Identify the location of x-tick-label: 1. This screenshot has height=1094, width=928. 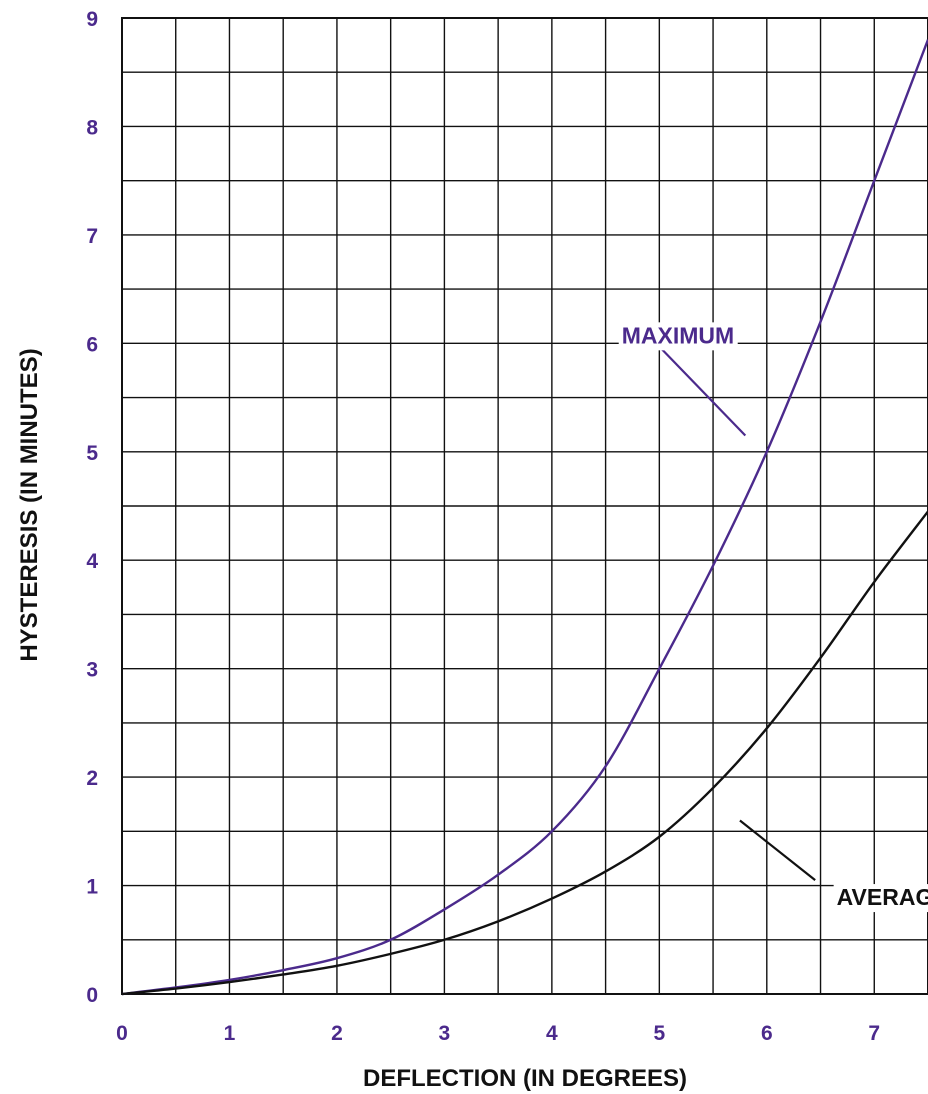
(230, 1033).